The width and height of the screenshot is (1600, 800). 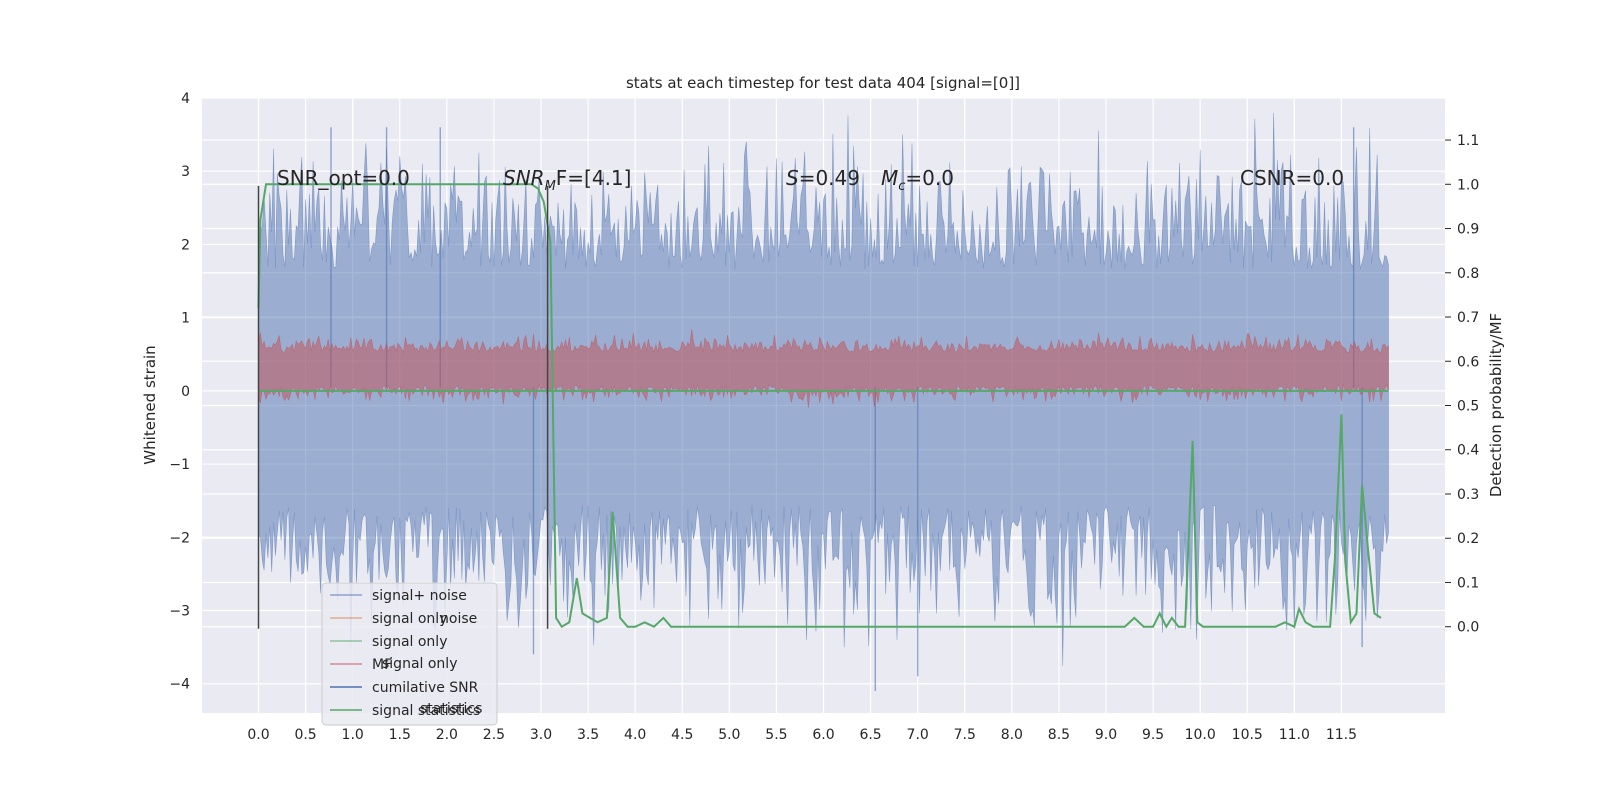 What do you see at coordinates (425, 688) in the screenshot?
I see `legend-label: cumilative SNR` at bounding box center [425, 688].